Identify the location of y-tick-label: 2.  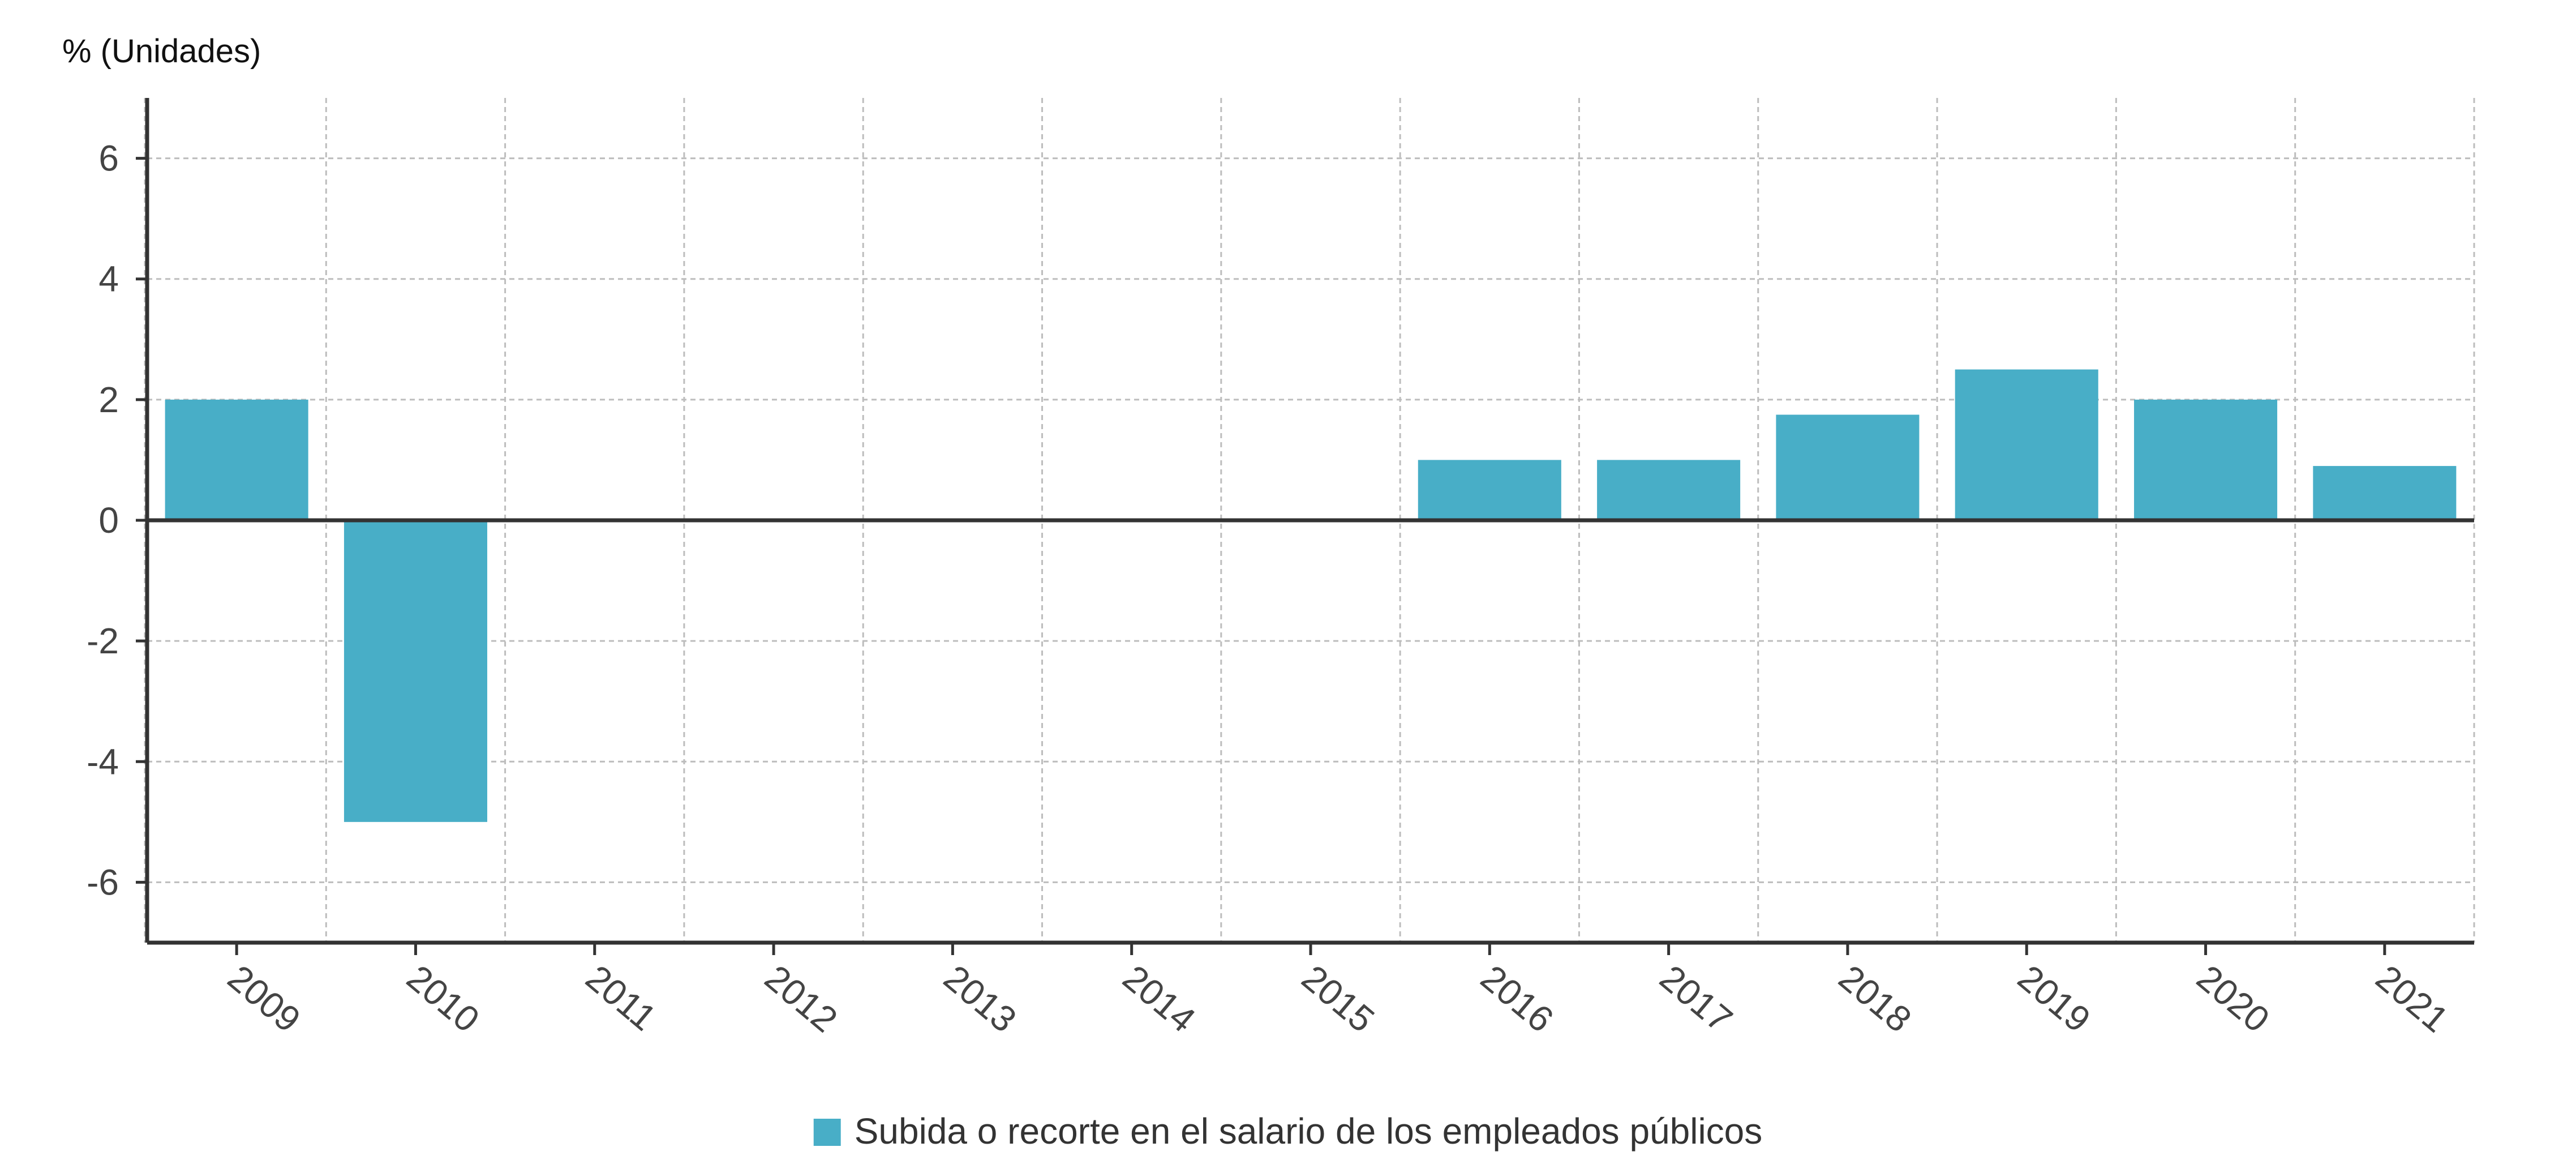
(108, 399).